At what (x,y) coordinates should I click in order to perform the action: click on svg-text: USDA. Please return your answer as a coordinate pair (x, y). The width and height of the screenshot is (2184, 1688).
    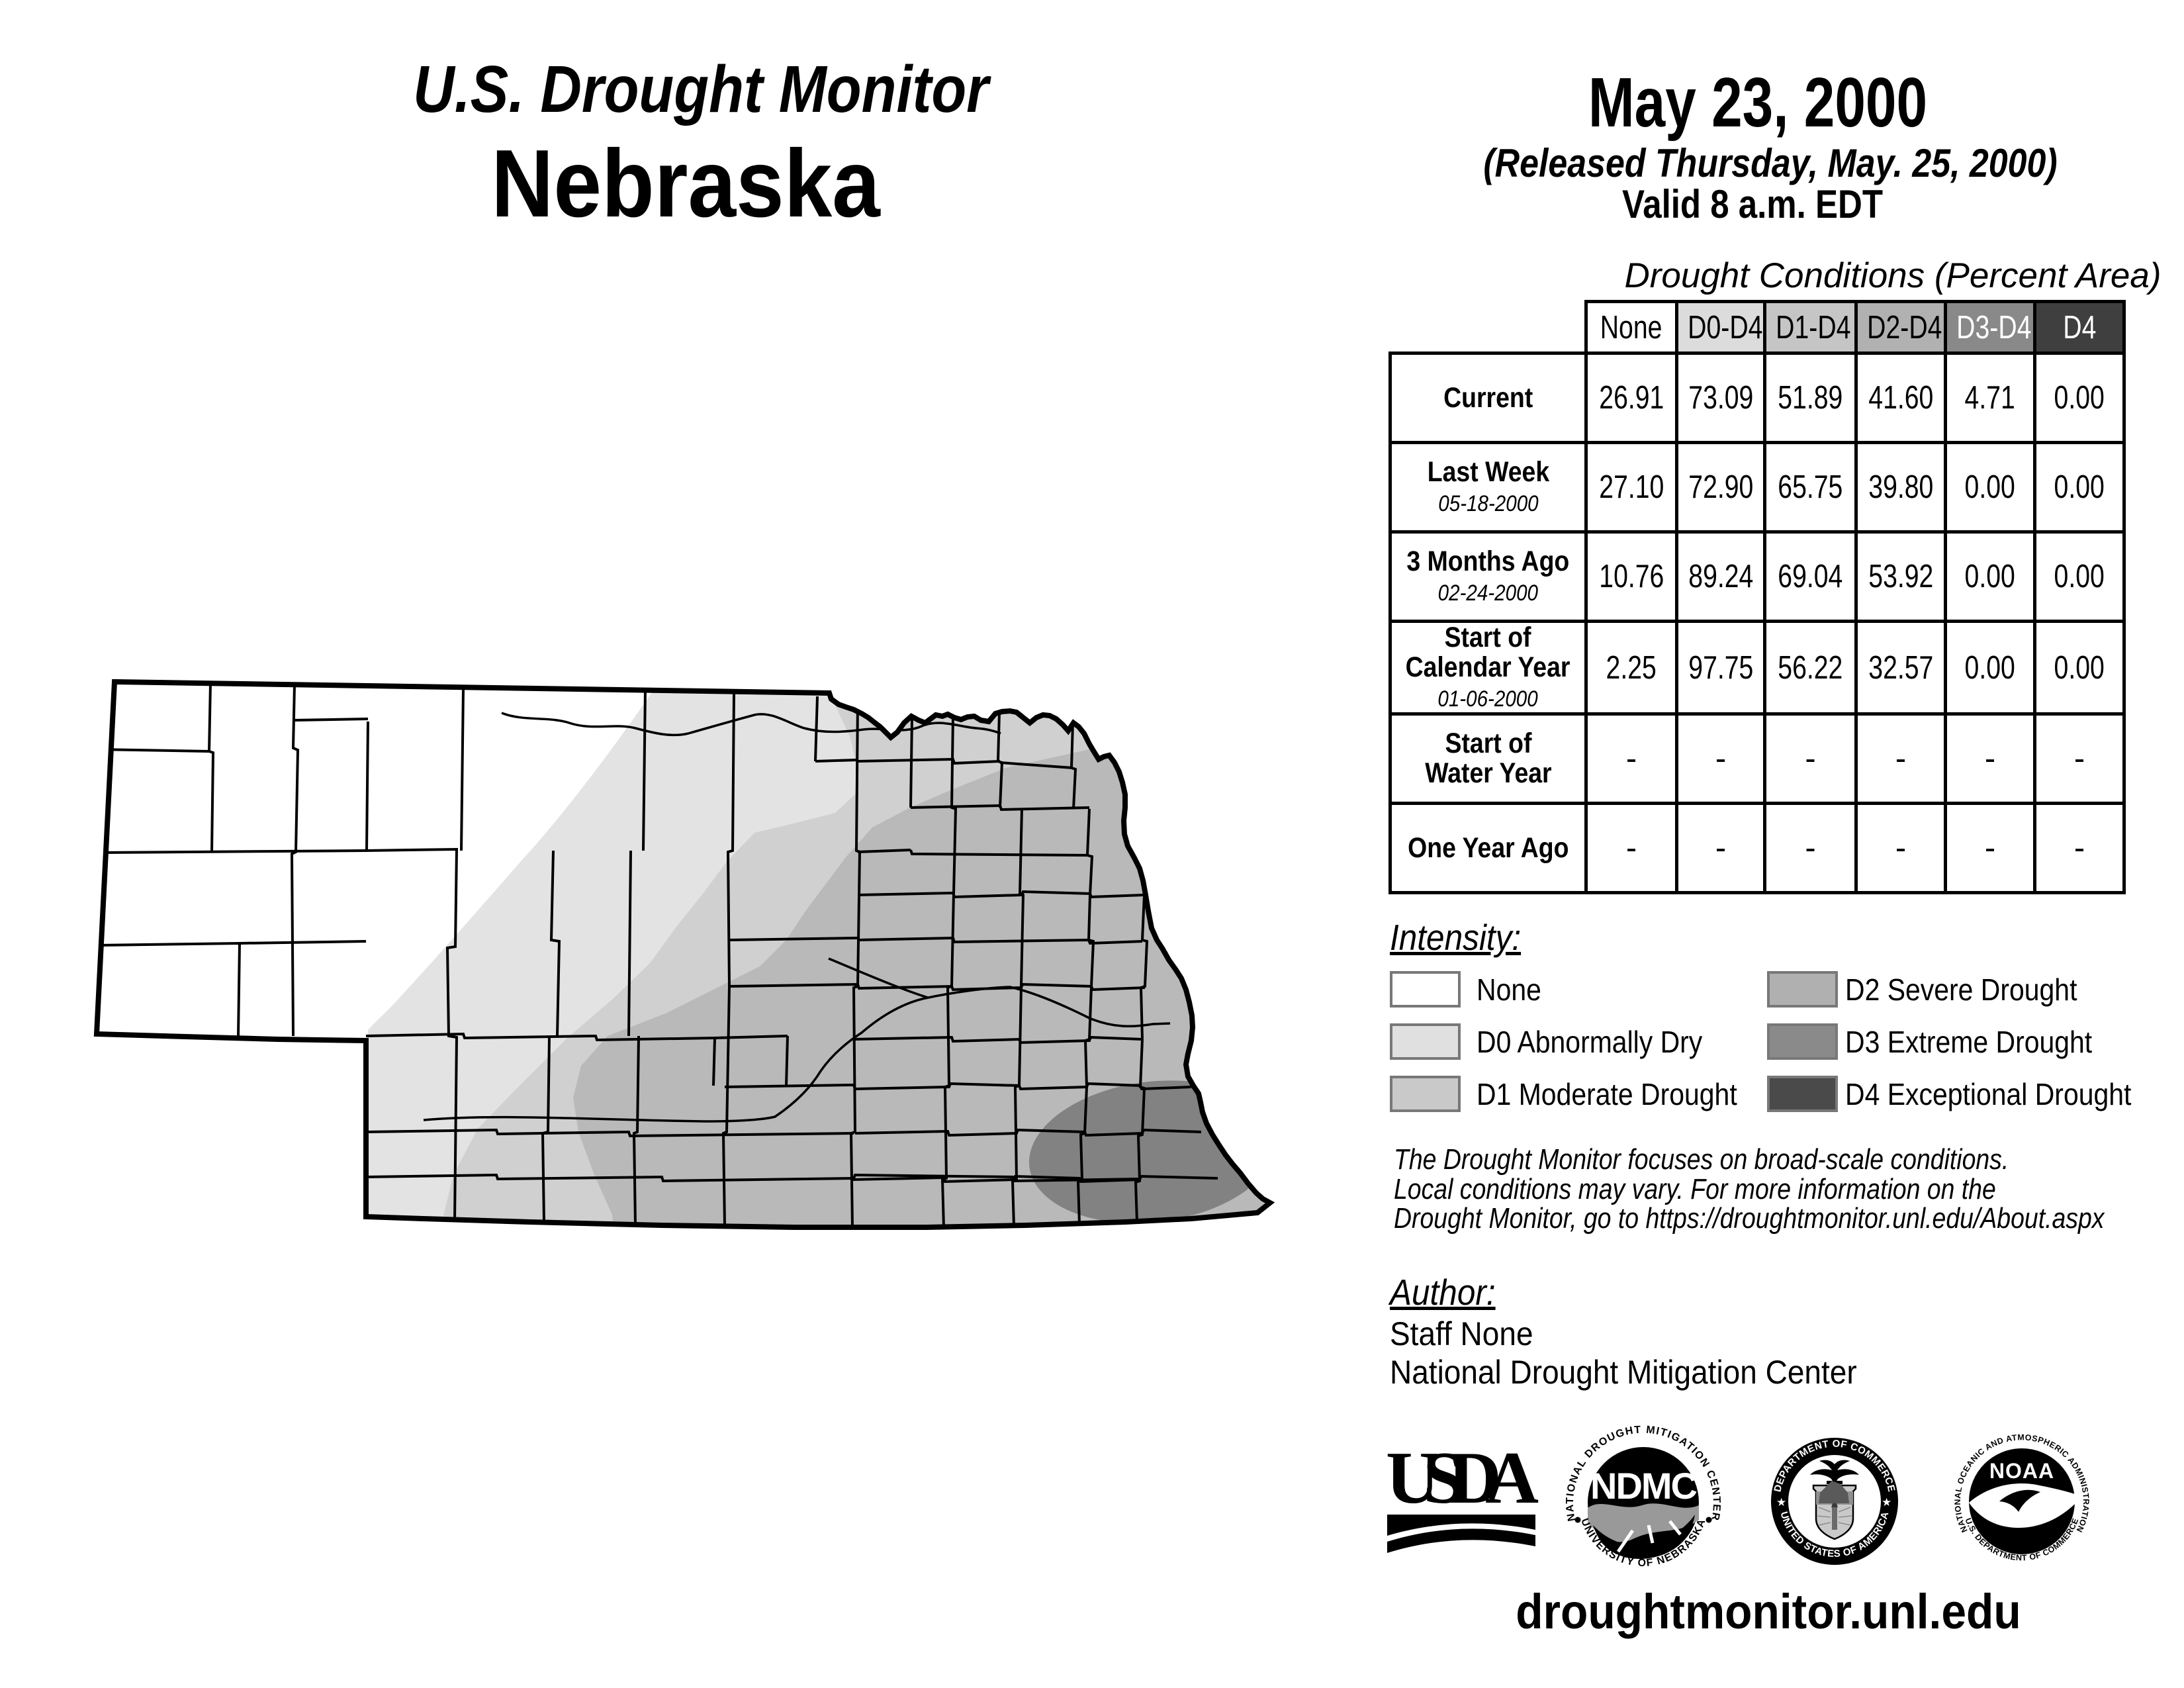
    Looking at the image, I should click on (1462, 1478).